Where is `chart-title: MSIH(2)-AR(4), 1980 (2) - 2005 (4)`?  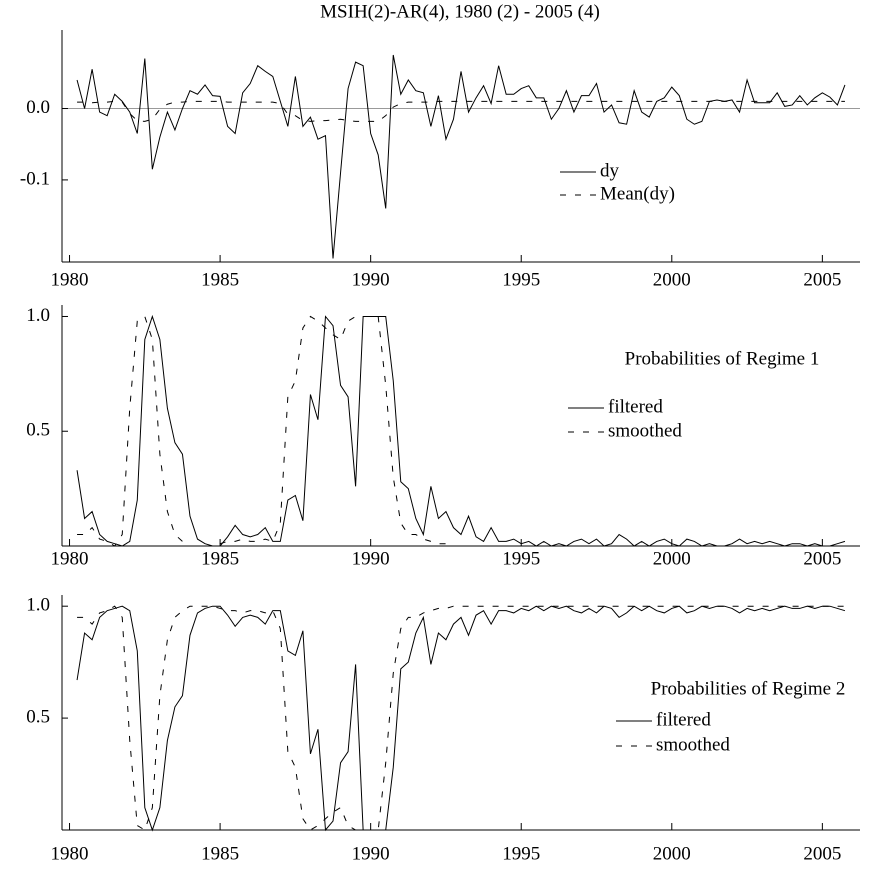 chart-title: MSIH(2)-AR(4), 1980 (2) - 2005 (4) is located at coordinates (460, 11).